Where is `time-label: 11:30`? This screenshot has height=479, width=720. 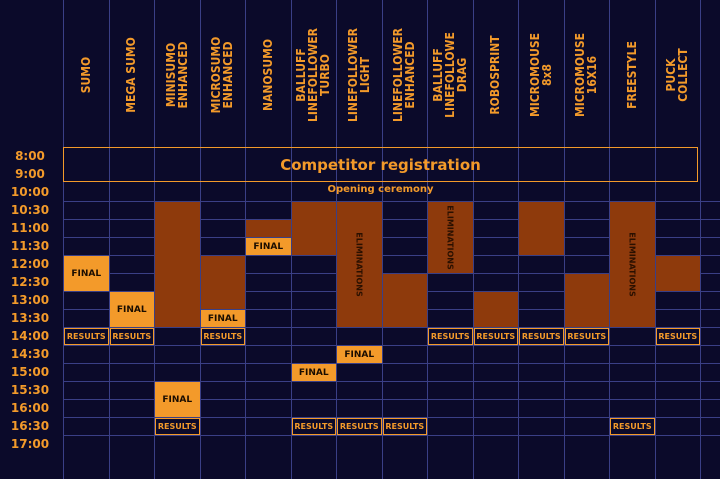 time-label: 11:30 is located at coordinates (30, 246).